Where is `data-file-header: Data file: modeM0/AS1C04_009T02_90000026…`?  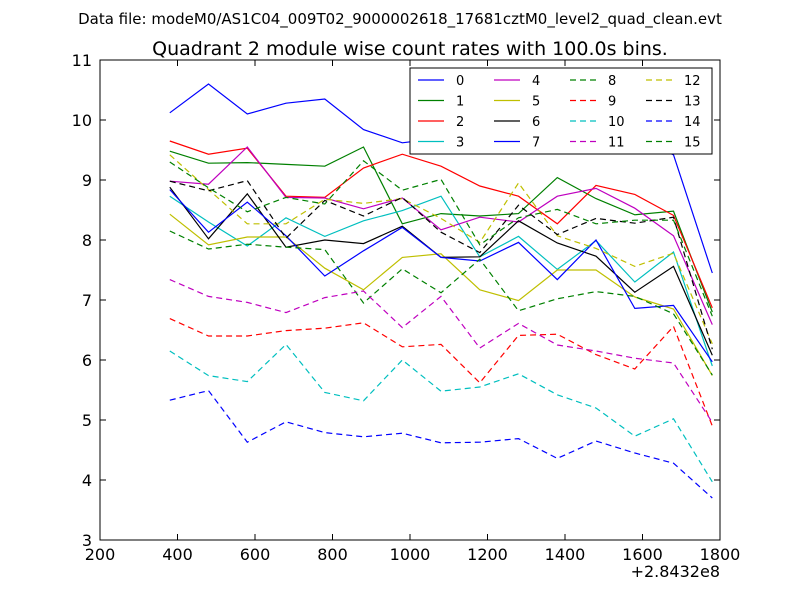 data-file-header: Data file: modeM0/AS1C04_009T02_90000026… is located at coordinates (400, 19).